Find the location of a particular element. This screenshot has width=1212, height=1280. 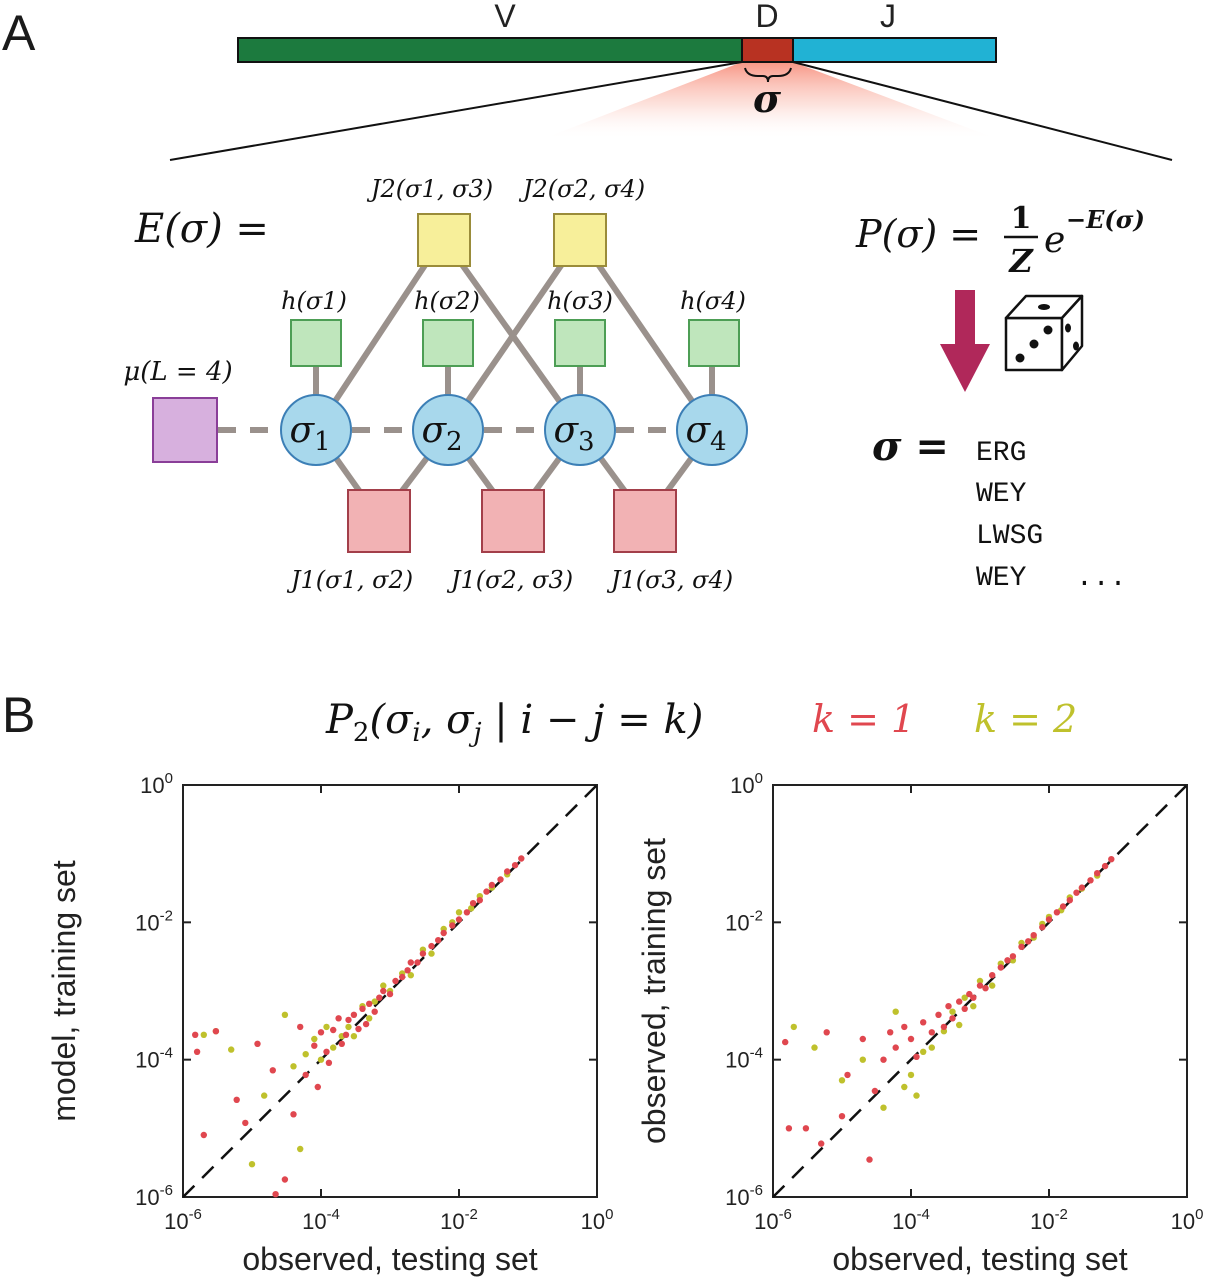

sample-4: WEY is located at coordinates (1001, 578).